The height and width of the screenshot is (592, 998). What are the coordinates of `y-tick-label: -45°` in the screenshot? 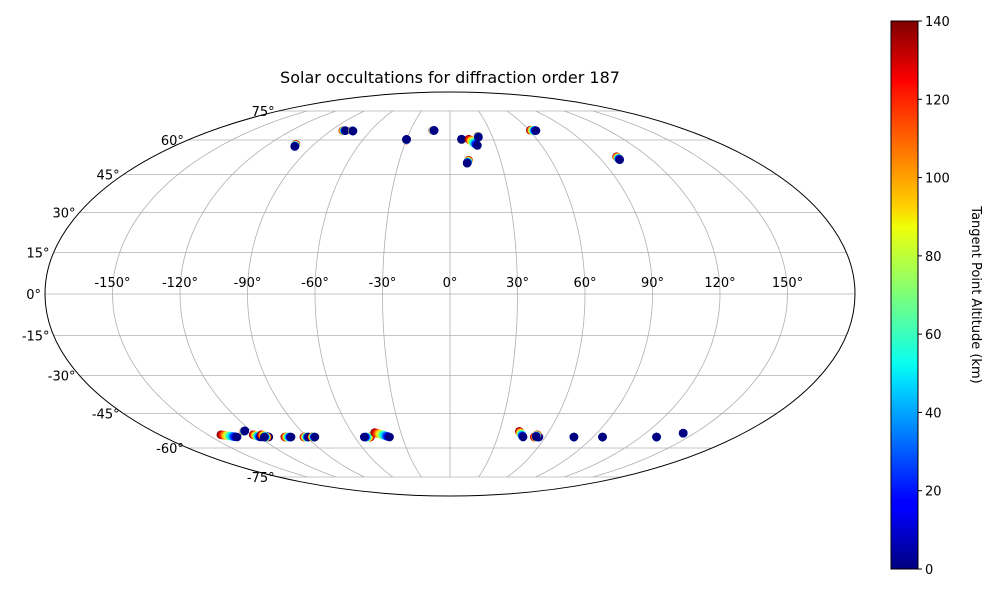 It's located at (106, 415).